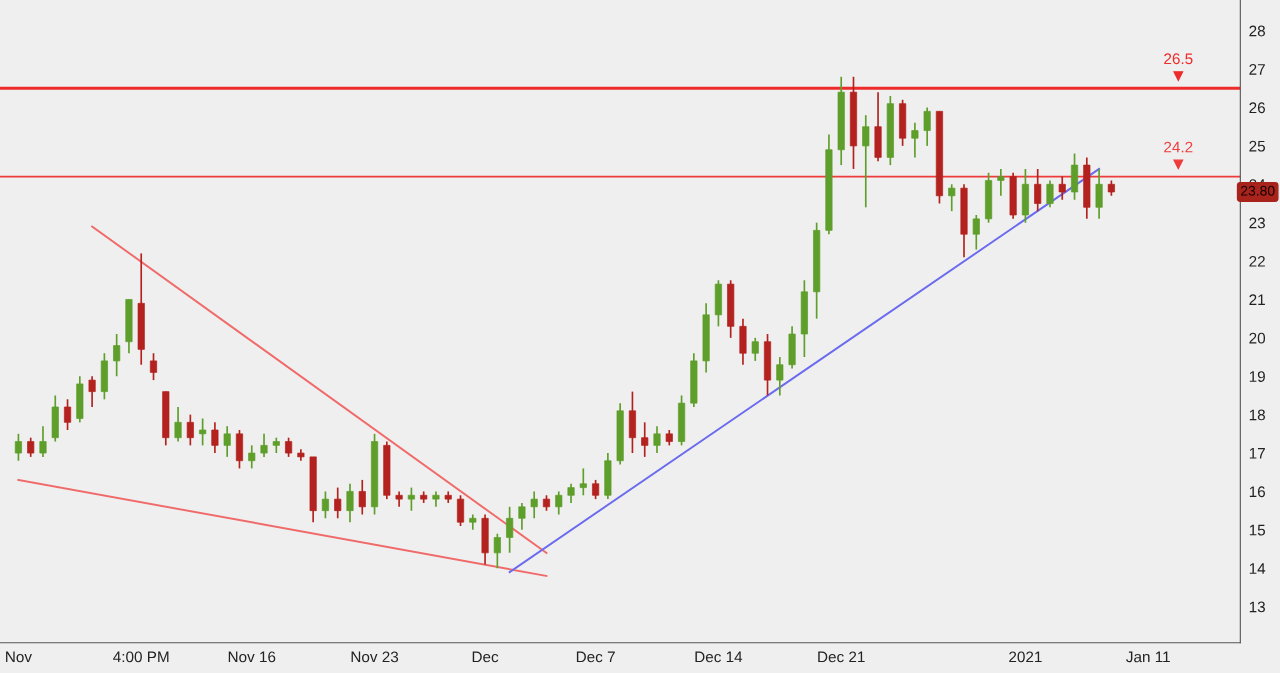 The image size is (1280, 673). What do you see at coordinates (1257, 31) in the screenshot?
I see `y-tick-label: 28` at bounding box center [1257, 31].